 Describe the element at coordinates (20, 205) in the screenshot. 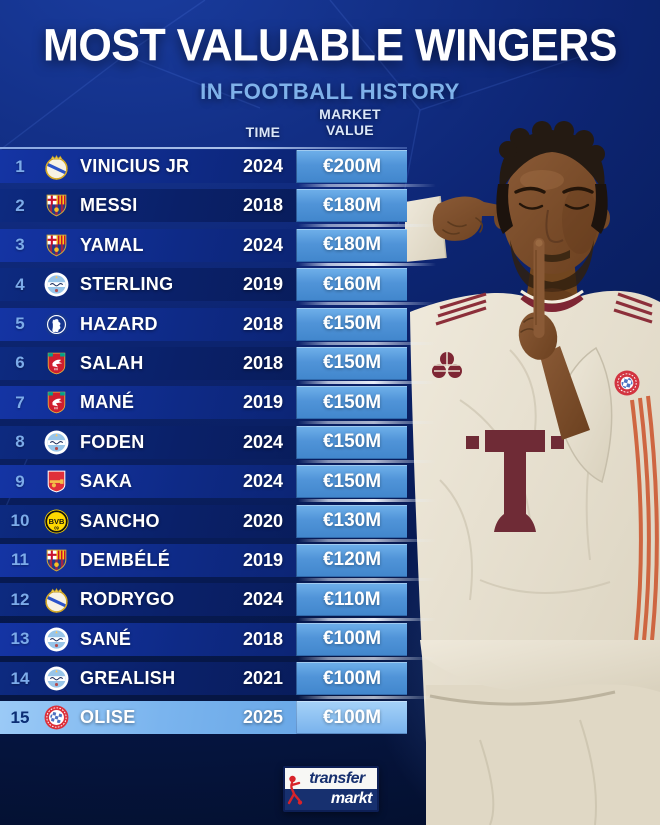

I see `rank-cell: 2` at that location.